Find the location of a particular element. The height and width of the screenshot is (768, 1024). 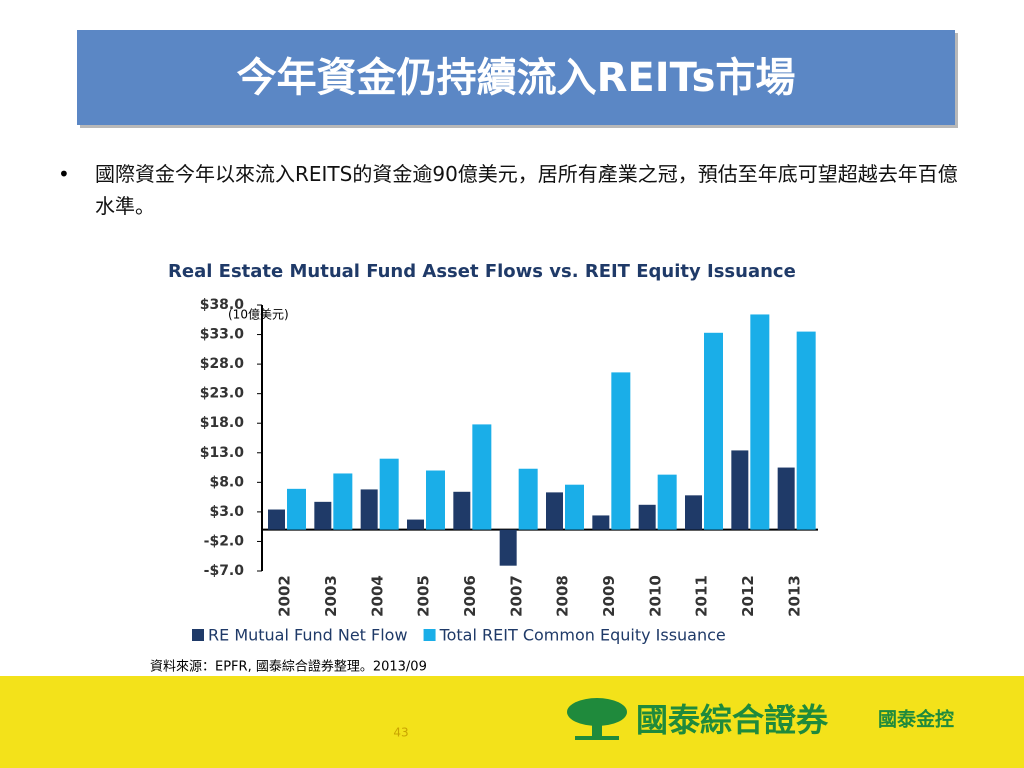

page-number: 43 is located at coordinates (400, 733).